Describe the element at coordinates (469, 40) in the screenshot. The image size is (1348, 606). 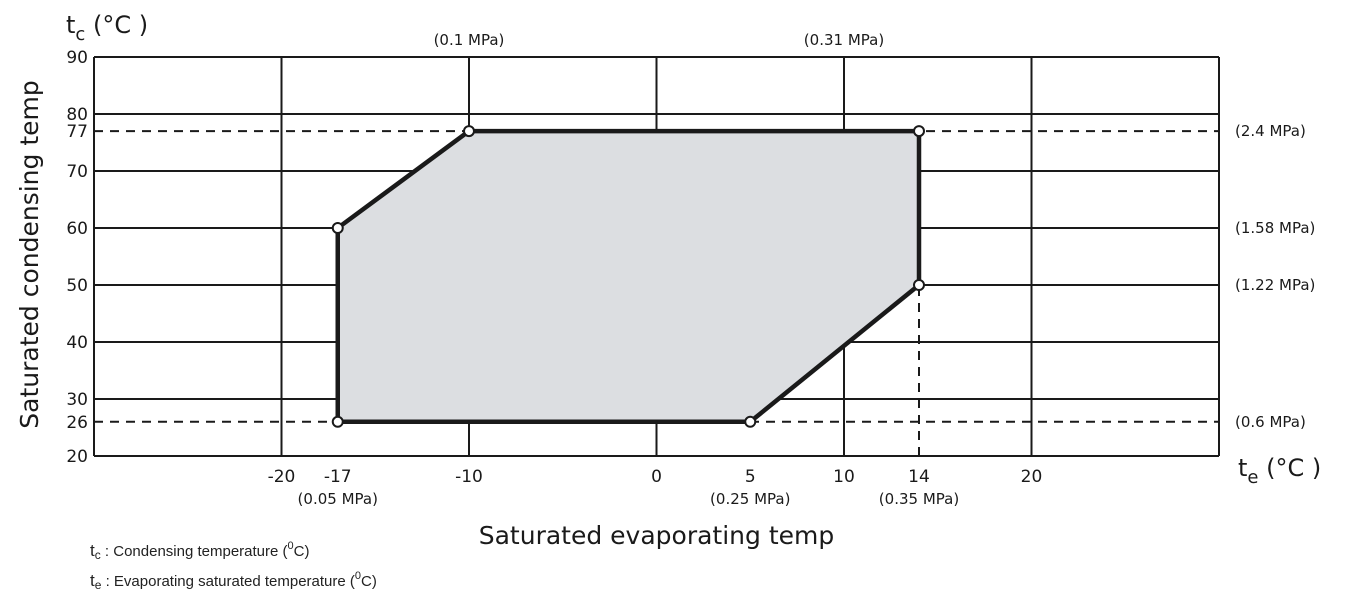
I see `pressure-label-top: (0.1 MPa)` at that location.